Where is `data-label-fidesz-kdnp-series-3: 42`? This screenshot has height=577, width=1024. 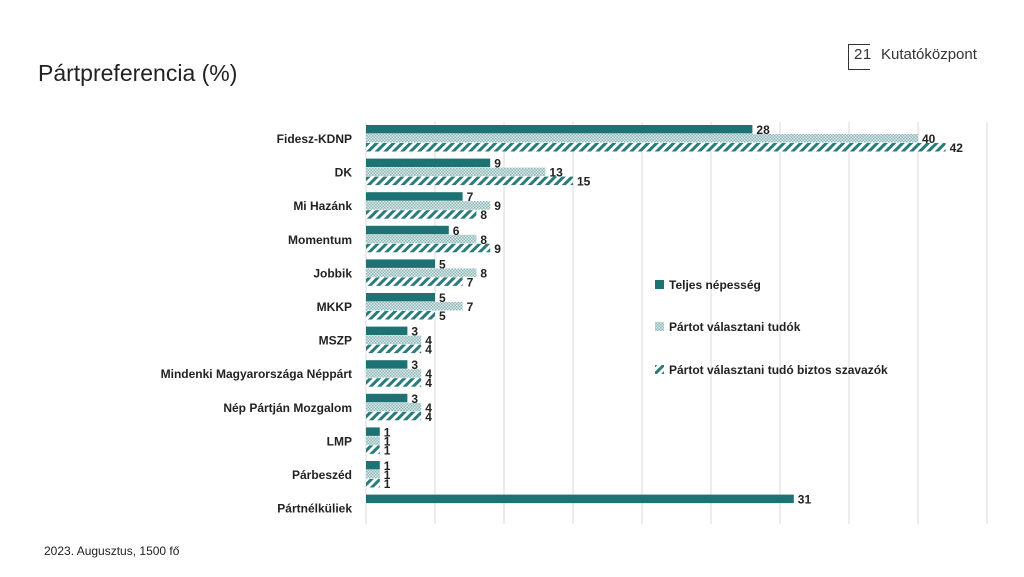 data-label-fidesz-kdnp-series-3: 42 is located at coordinates (957, 148).